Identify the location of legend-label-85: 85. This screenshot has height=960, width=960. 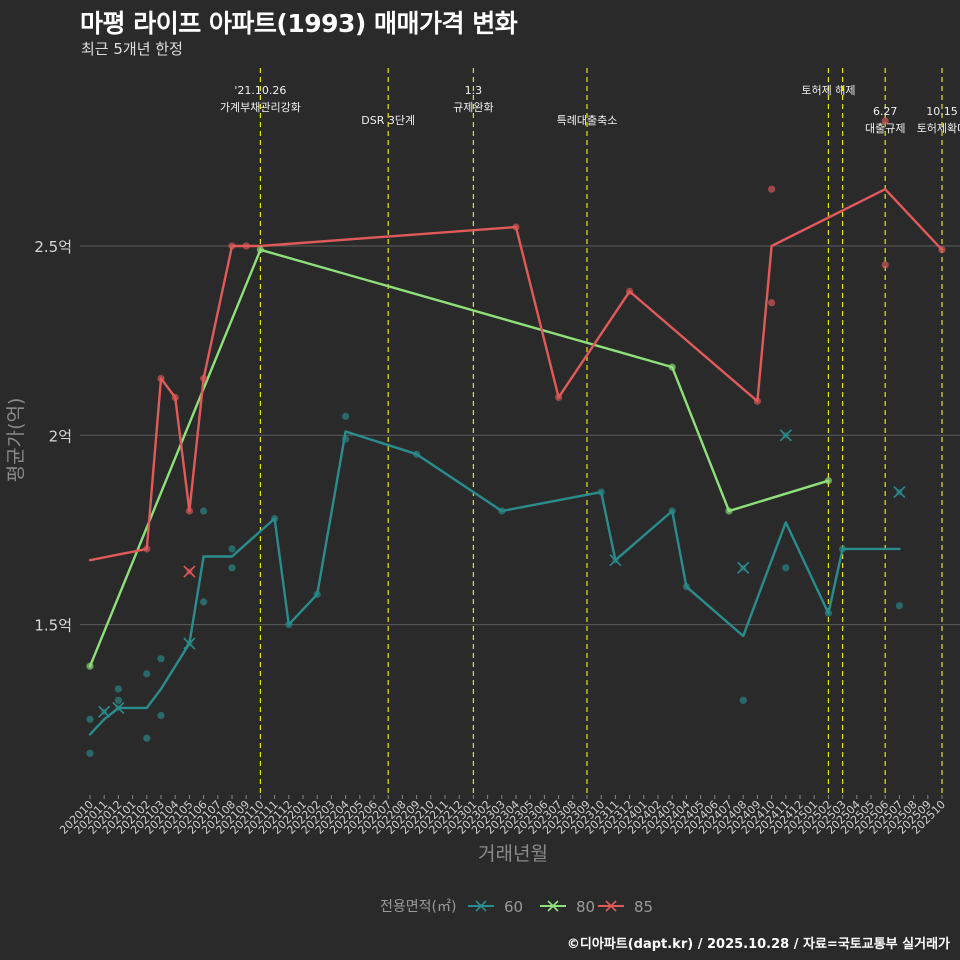
(643, 907).